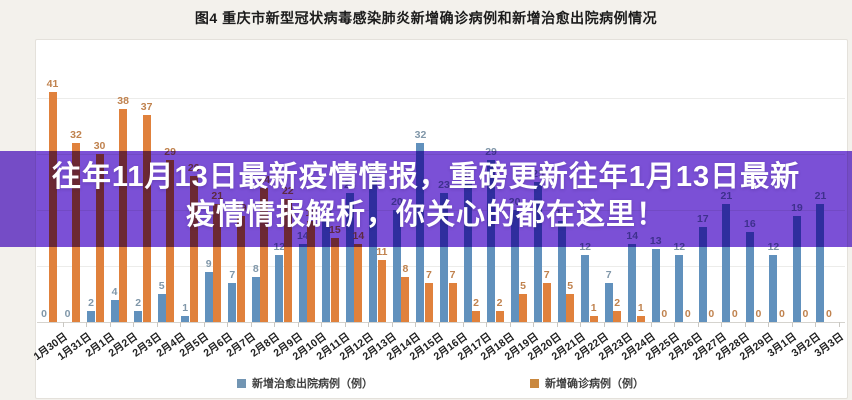 This screenshot has width=852, height=400. What do you see at coordinates (358, 282) in the screenshot?
I see `bar-confirmed-2月12日` at bounding box center [358, 282].